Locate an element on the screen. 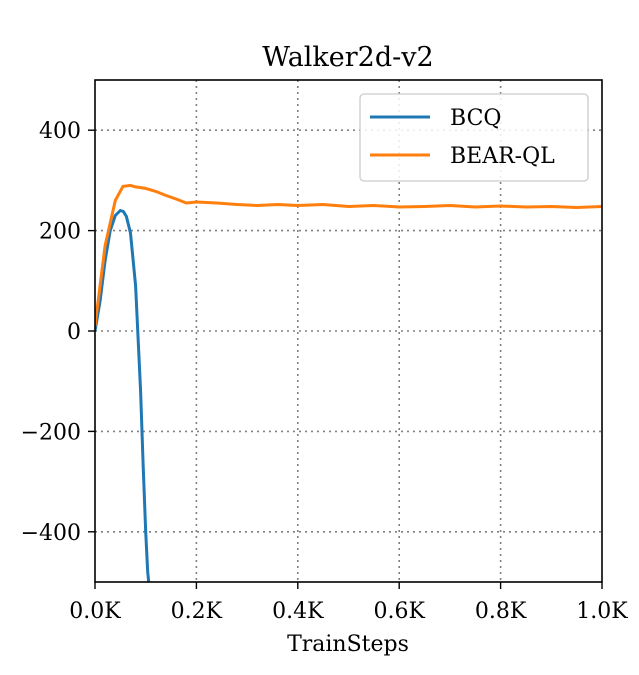  legend-label-bear-ql: BEAR-QL is located at coordinates (502, 156).